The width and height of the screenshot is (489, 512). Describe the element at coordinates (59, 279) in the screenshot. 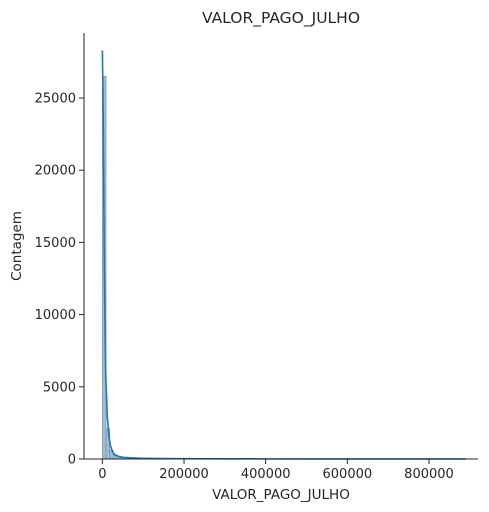

I see `y-axis-ticks: 0 5000 10000 15000 20000 25000` at that location.